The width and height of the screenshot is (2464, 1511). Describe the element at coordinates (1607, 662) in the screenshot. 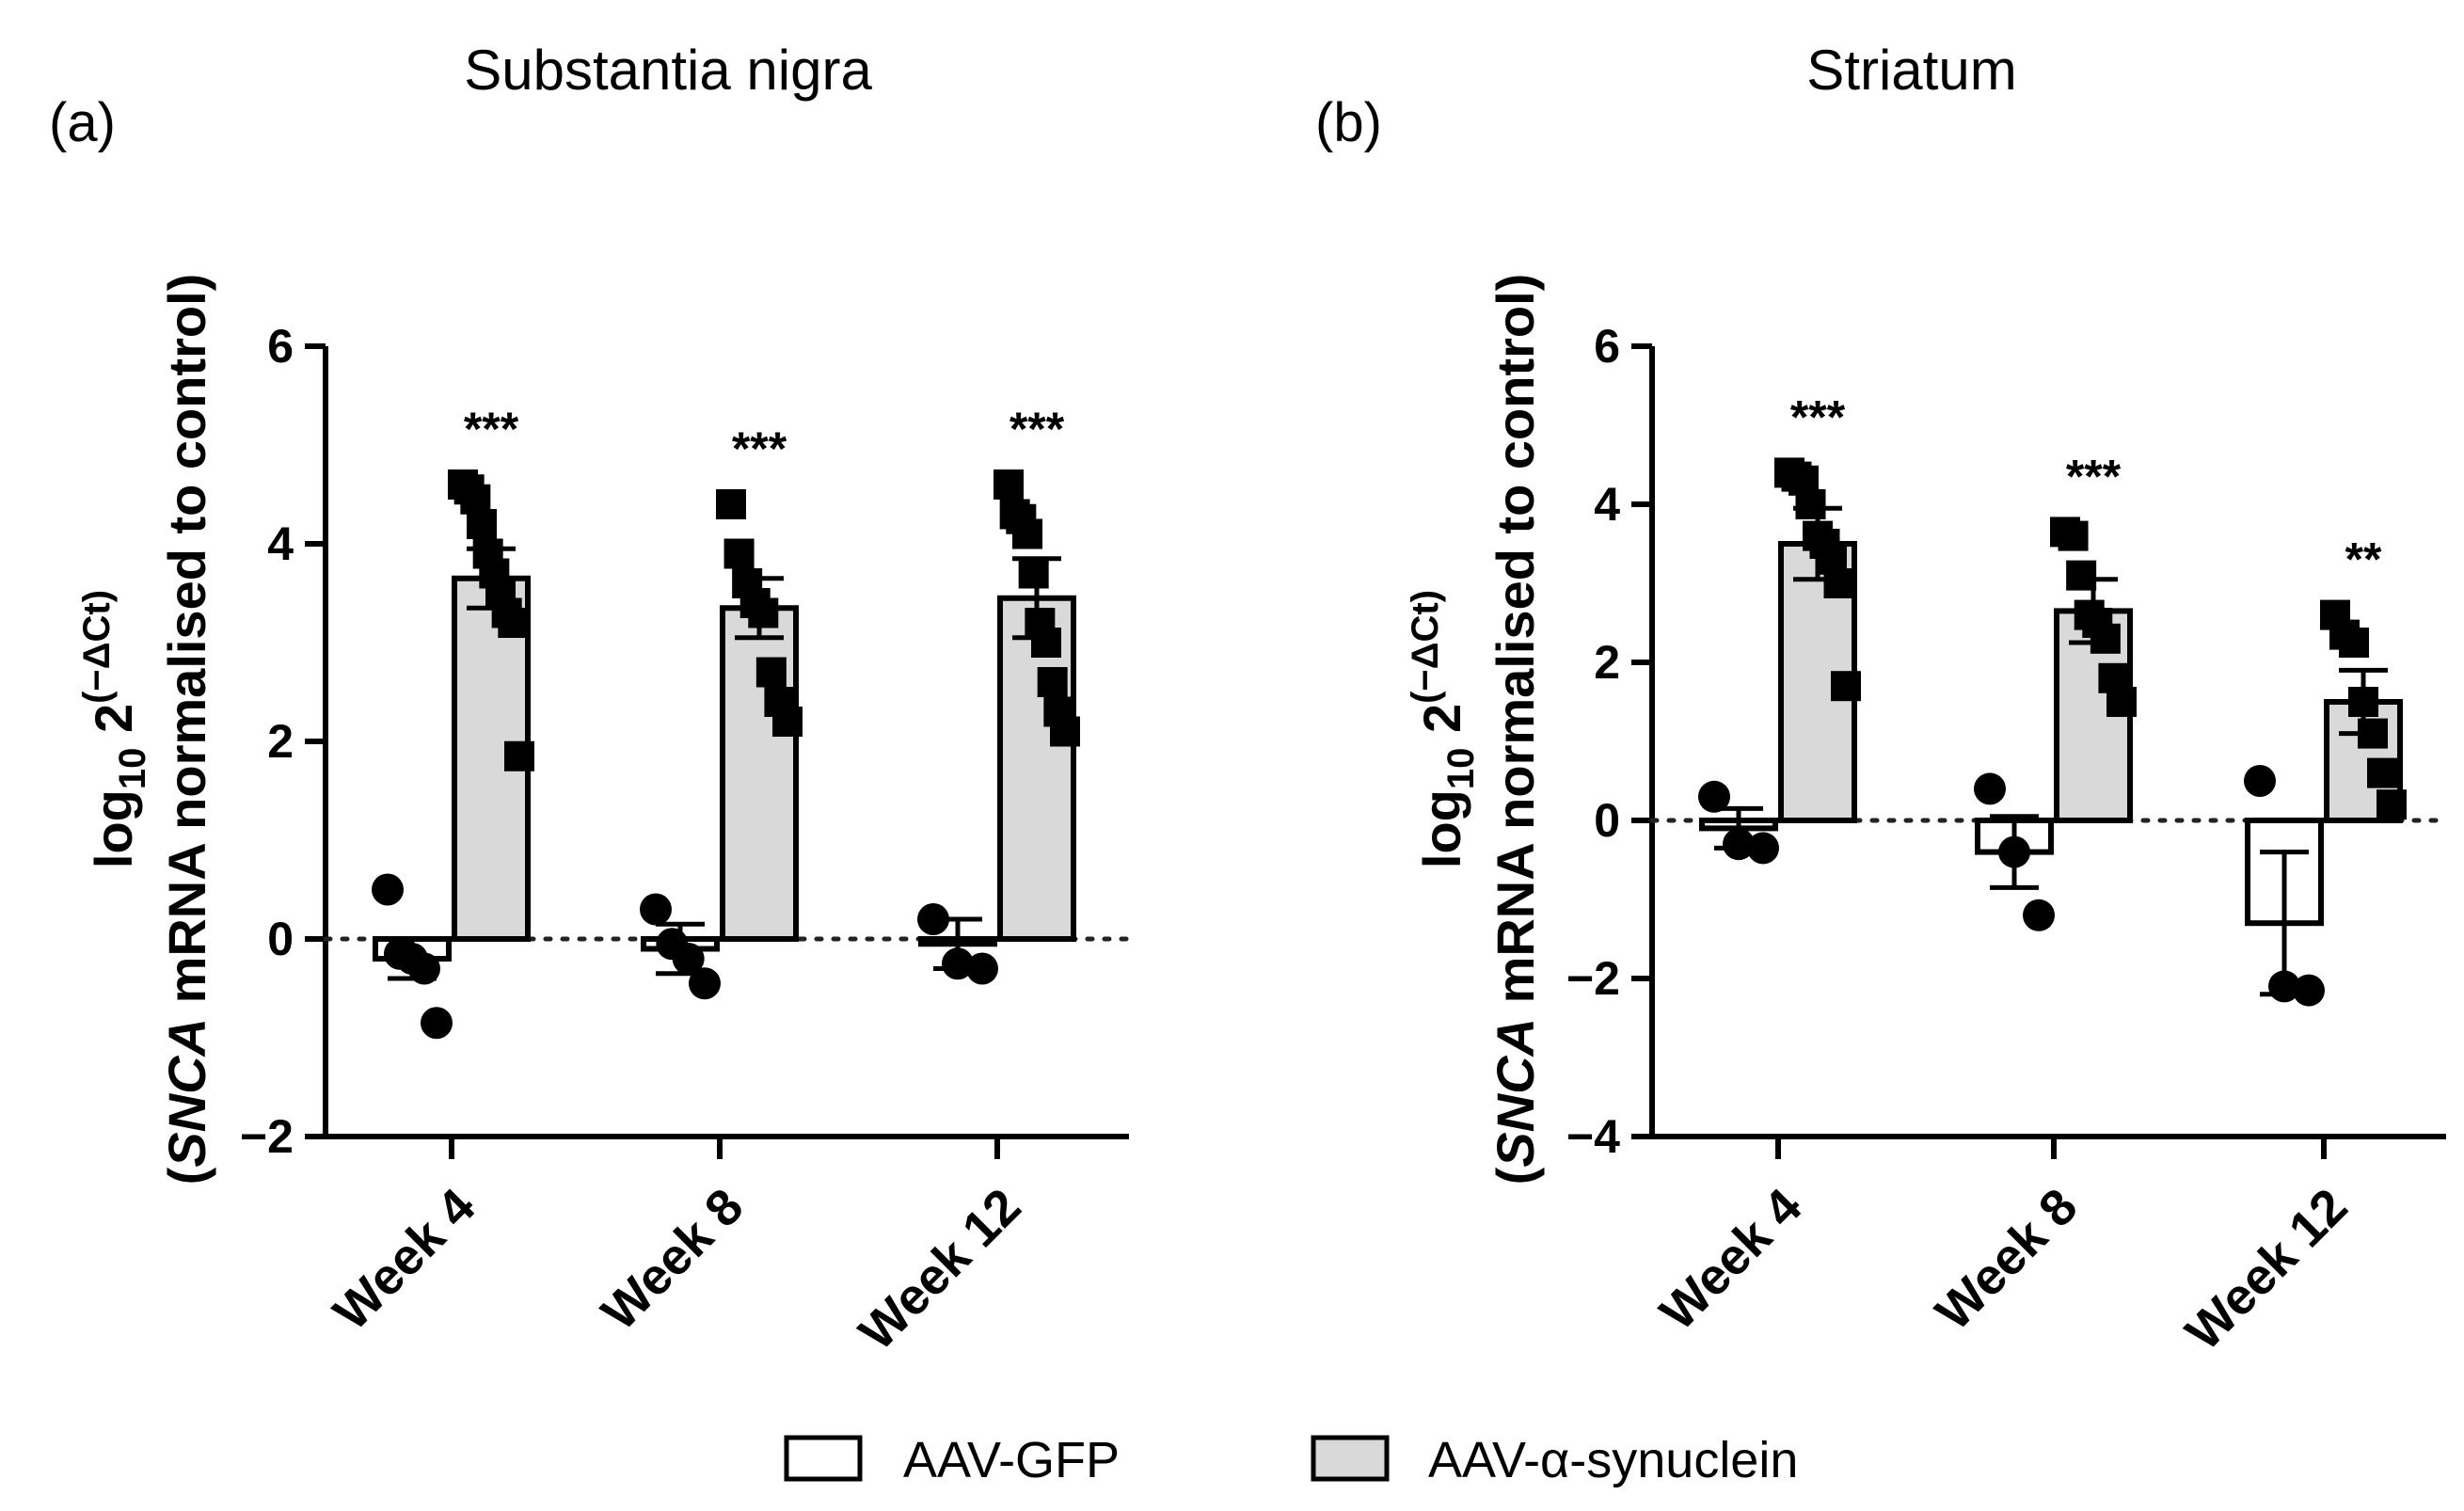

I see `p1-y-tick-label-3: 2` at that location.